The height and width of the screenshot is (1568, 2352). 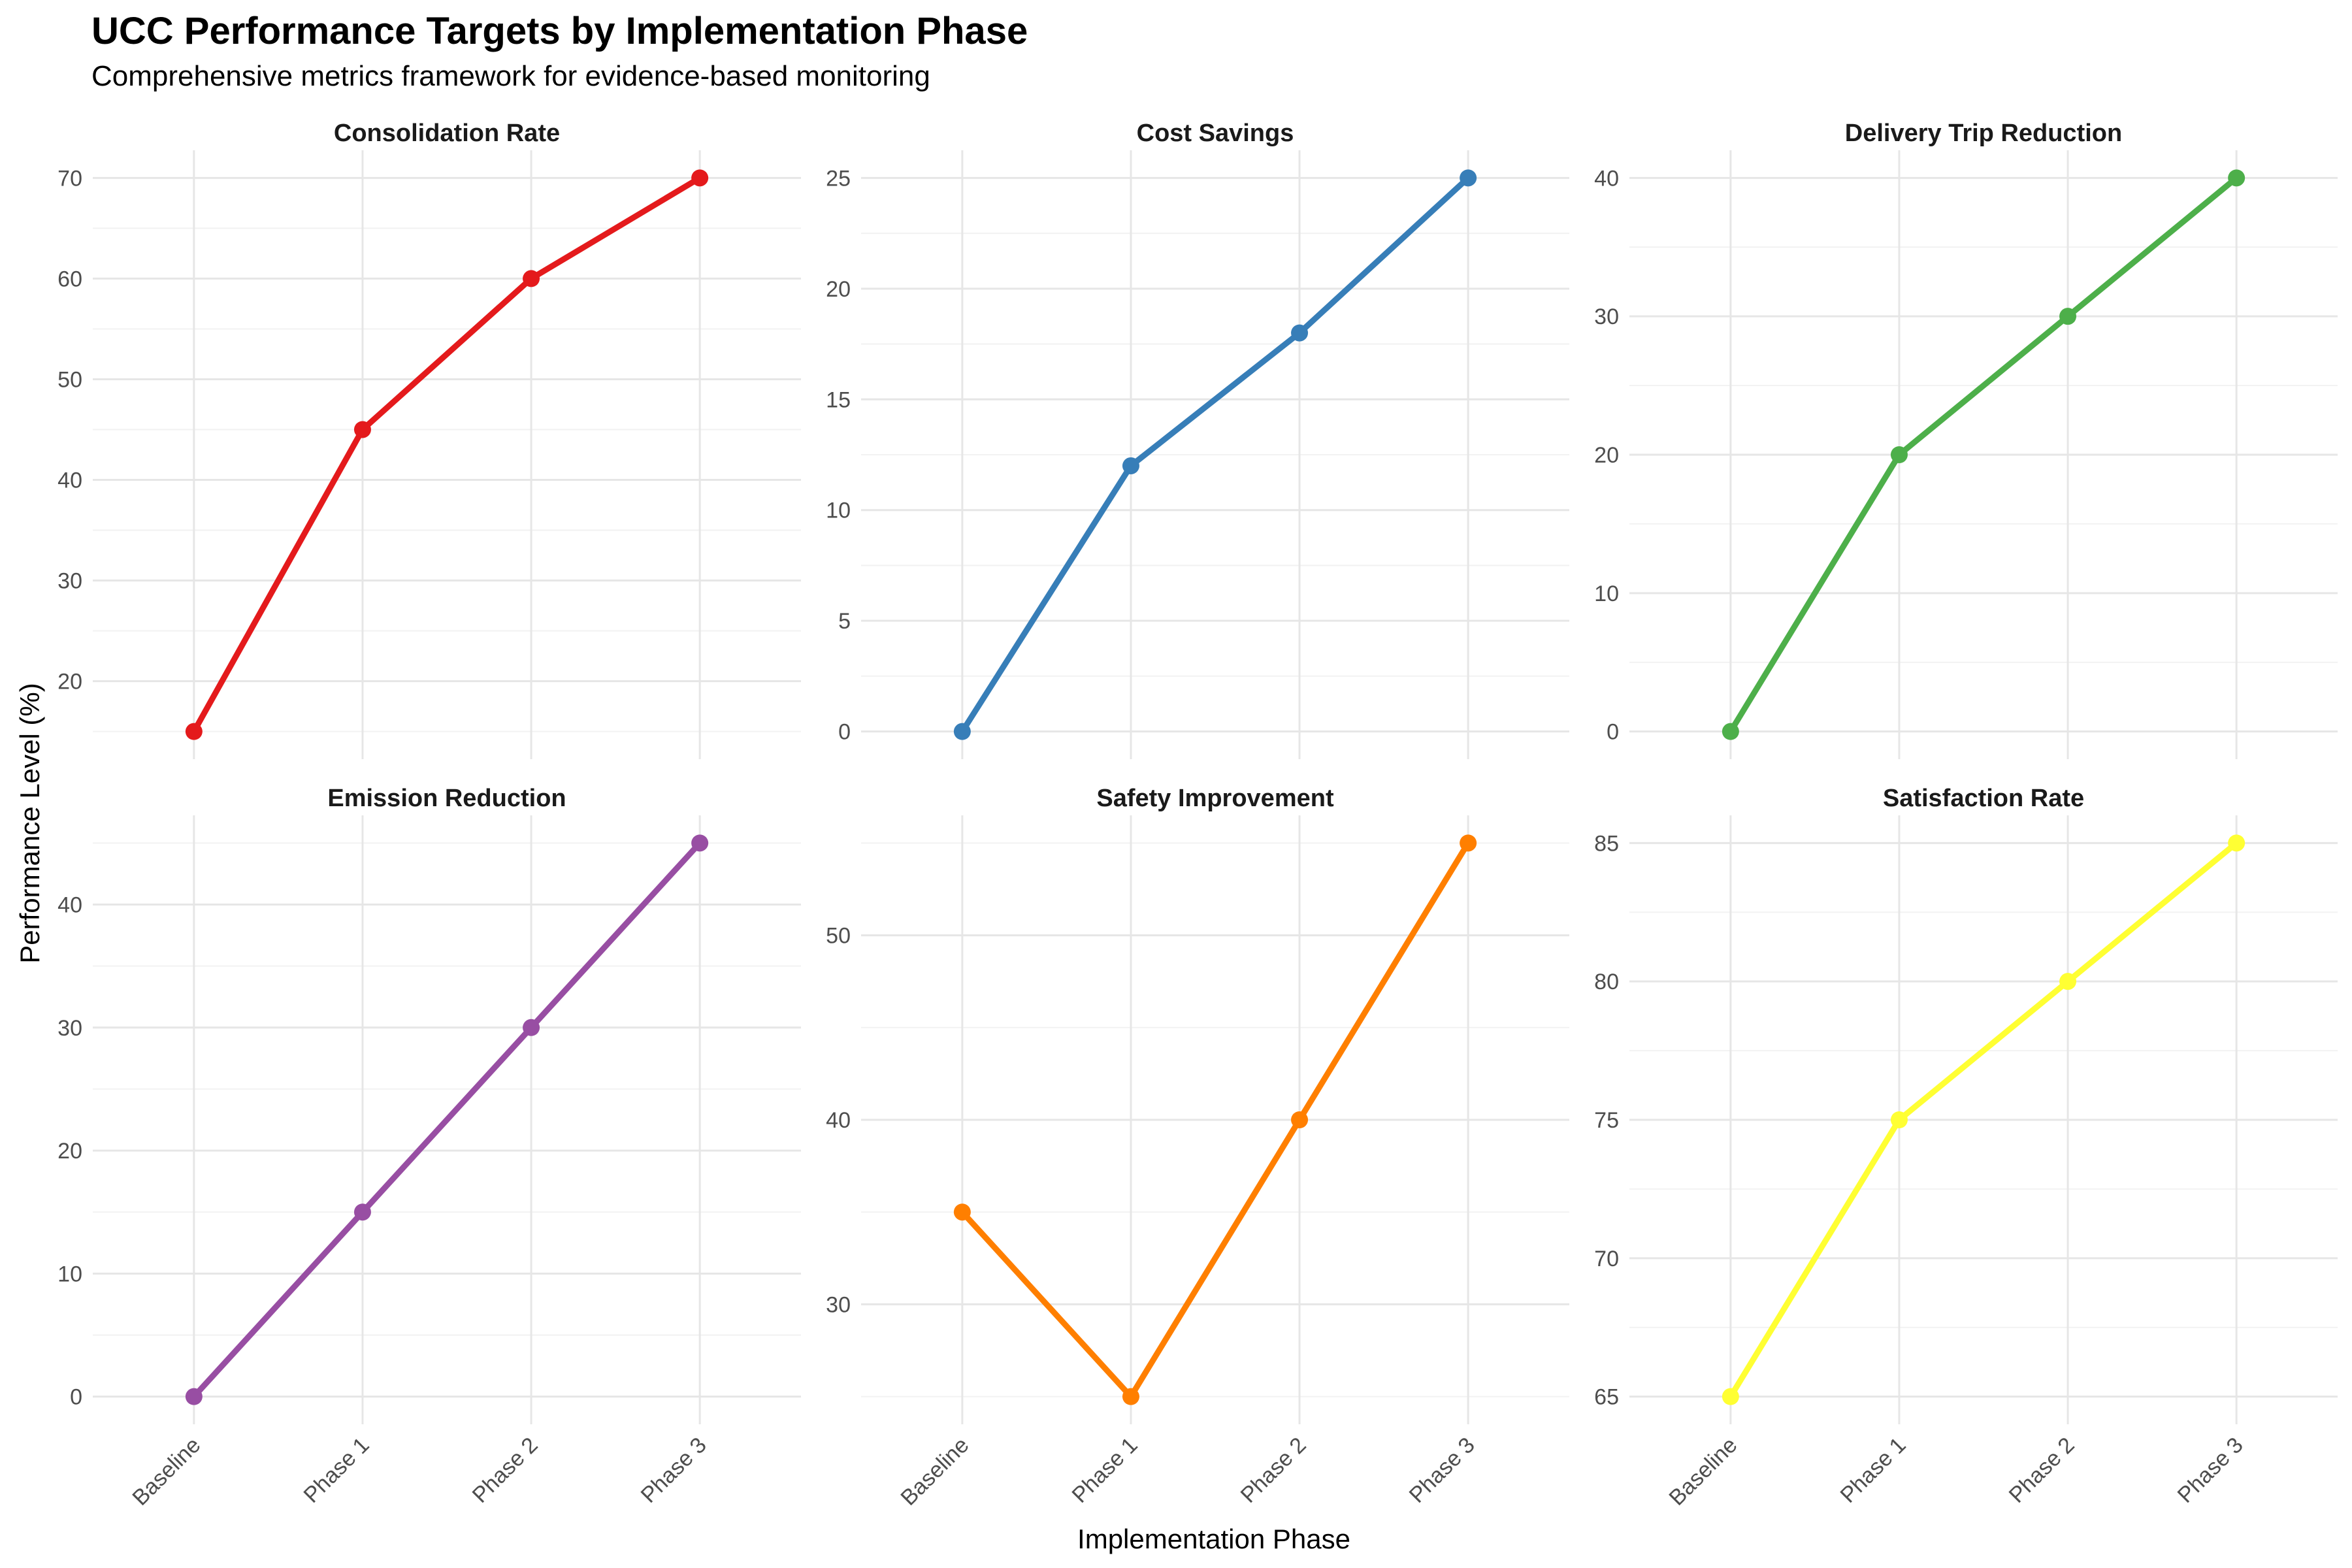 What do you see at coordinates (1215, 133) in the screenshot?
I see `panel-title-cost-savings: Cost Savings` at bounding box center [1215, 133].